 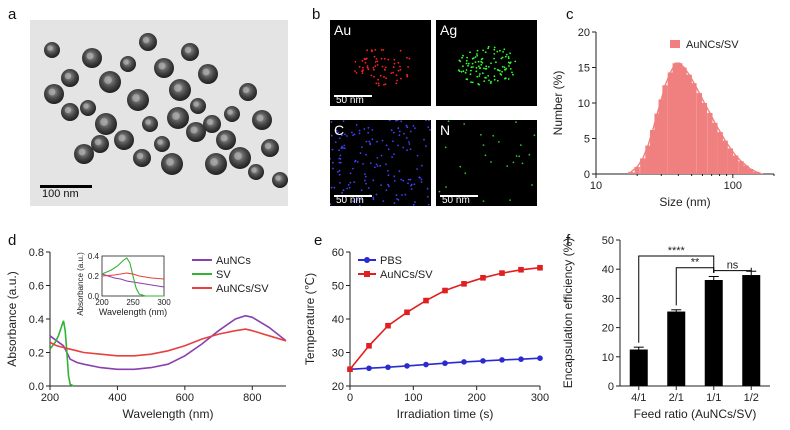 I want to click on x-tick-label: 800, so click(x=252, y=398).